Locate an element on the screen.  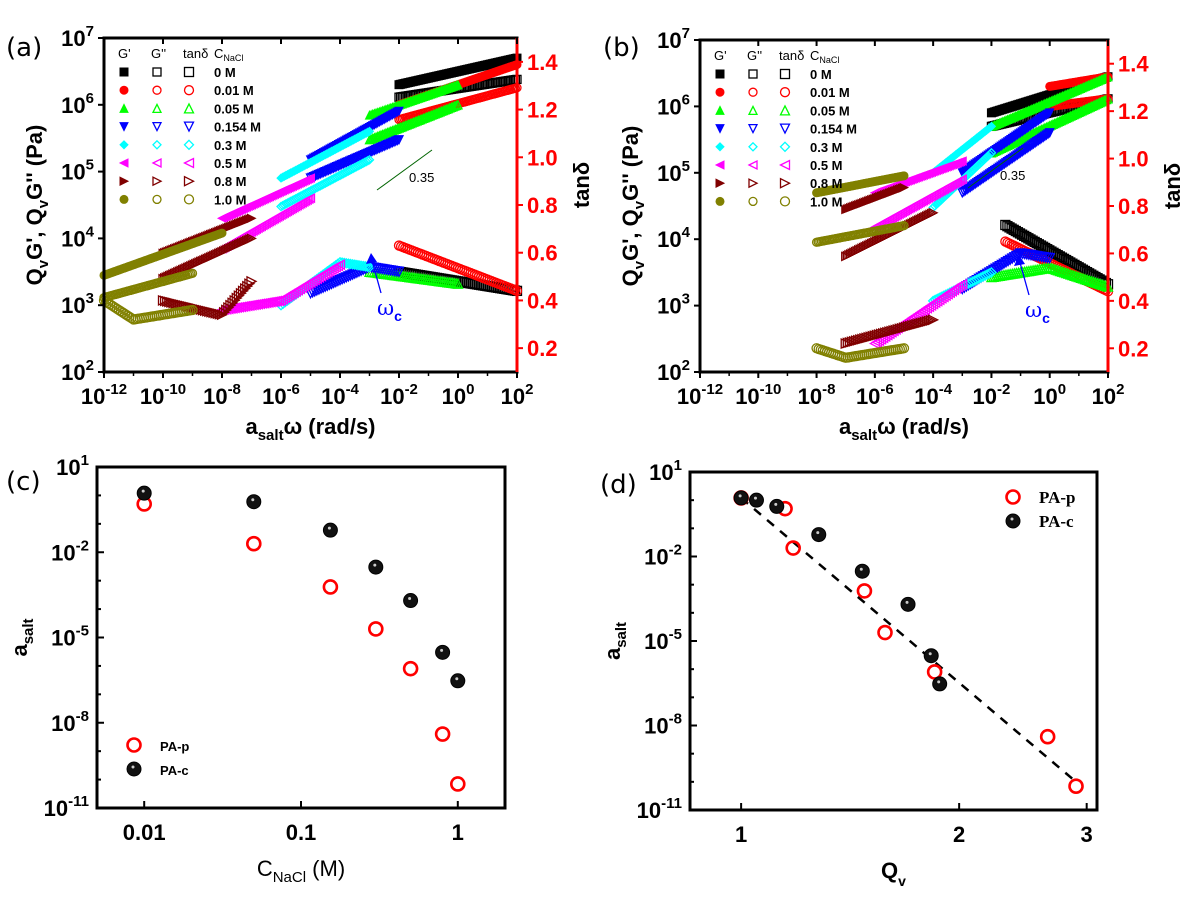
legend-header: tanδ is located at coordinates (195, 53).